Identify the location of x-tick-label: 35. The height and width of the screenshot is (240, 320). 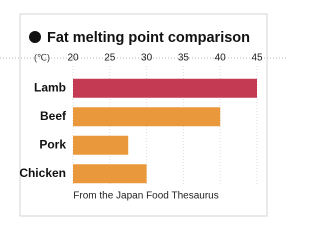
(184, 58).